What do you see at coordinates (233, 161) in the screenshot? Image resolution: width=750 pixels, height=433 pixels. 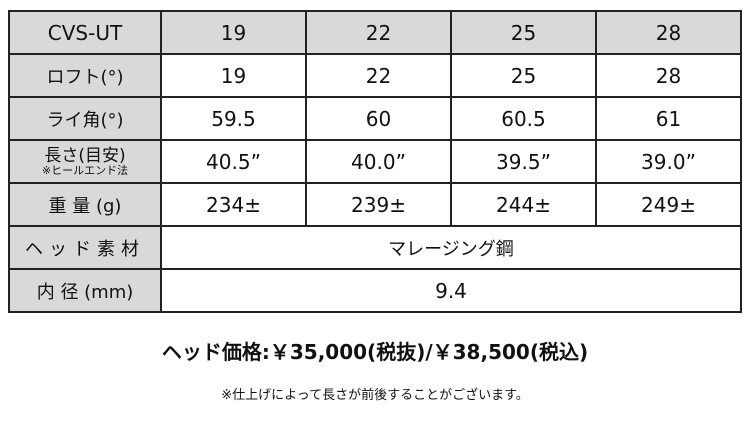 I see `cell: 40.5”` at bounding box center [233, 161].